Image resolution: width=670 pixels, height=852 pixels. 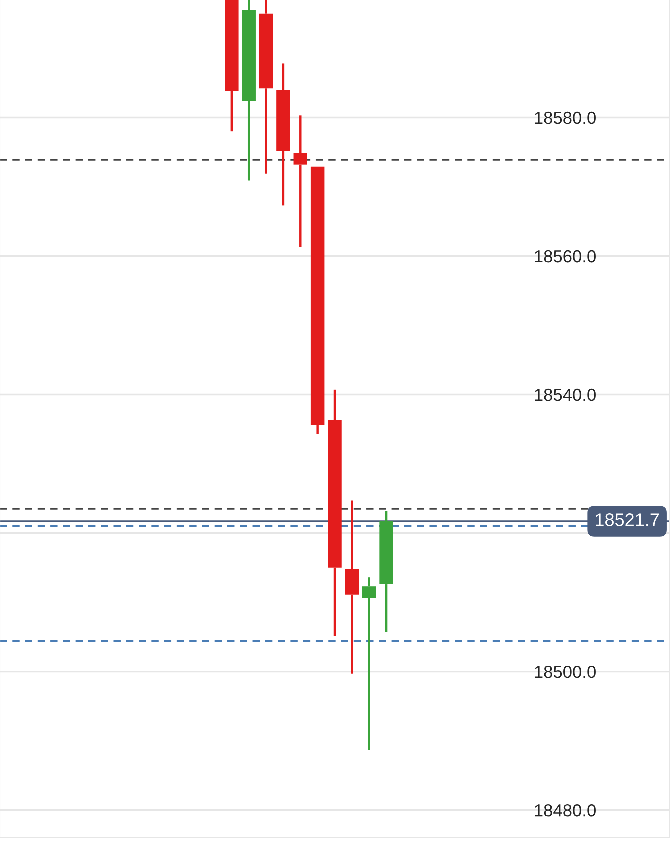 What do you see at coordinates (565, 256) in the screenshot?
I see `y-tick-label: 18560.0` at bounding box center [565, 256].